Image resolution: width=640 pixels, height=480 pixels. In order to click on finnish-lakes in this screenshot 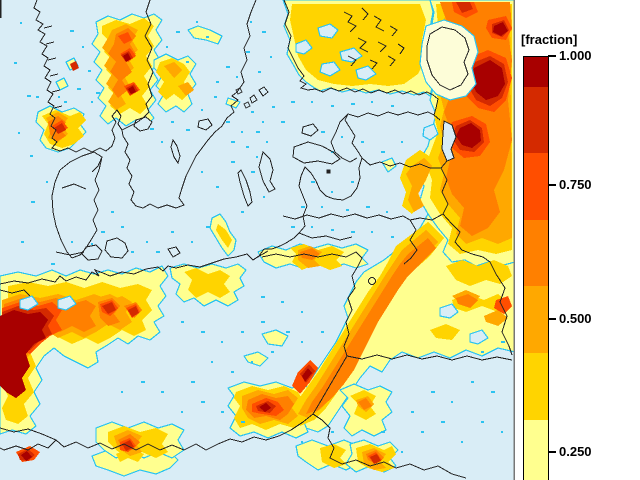, I will do `click(374, 38)`.